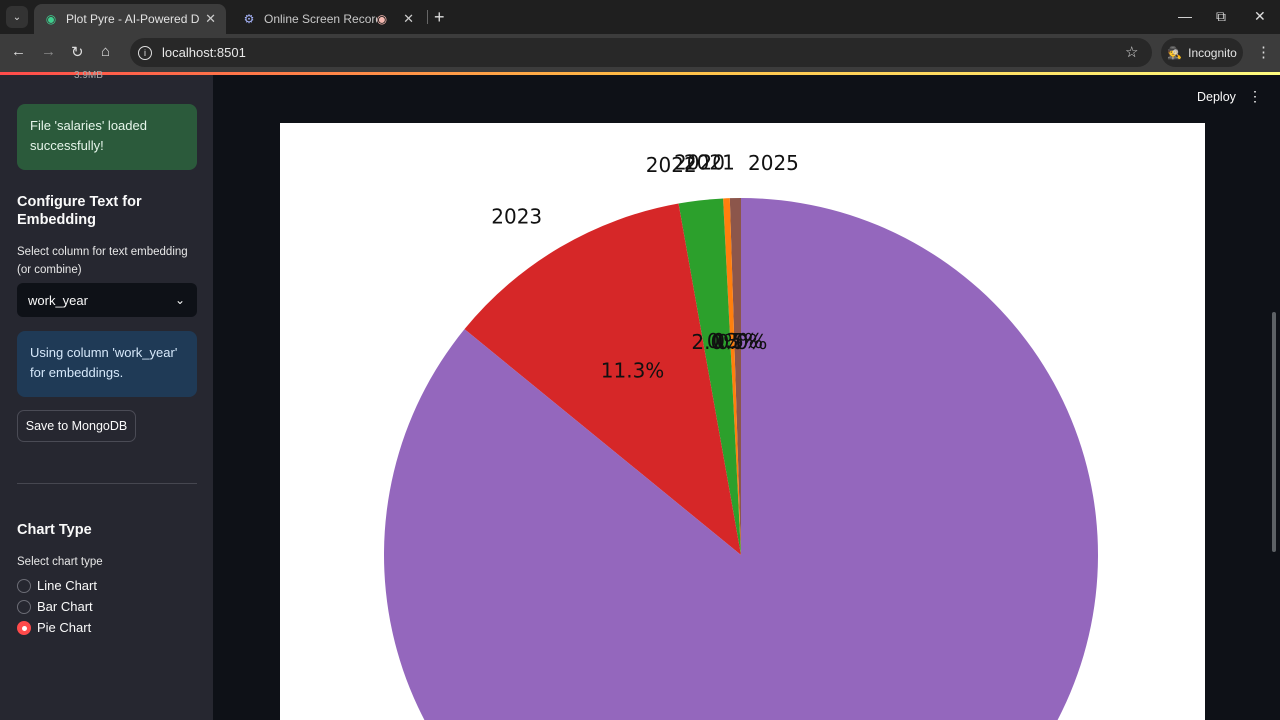  Describe the element at coordinates (640, 73) in the screenshot. I see `streamlit-decoration-bar` at that location.